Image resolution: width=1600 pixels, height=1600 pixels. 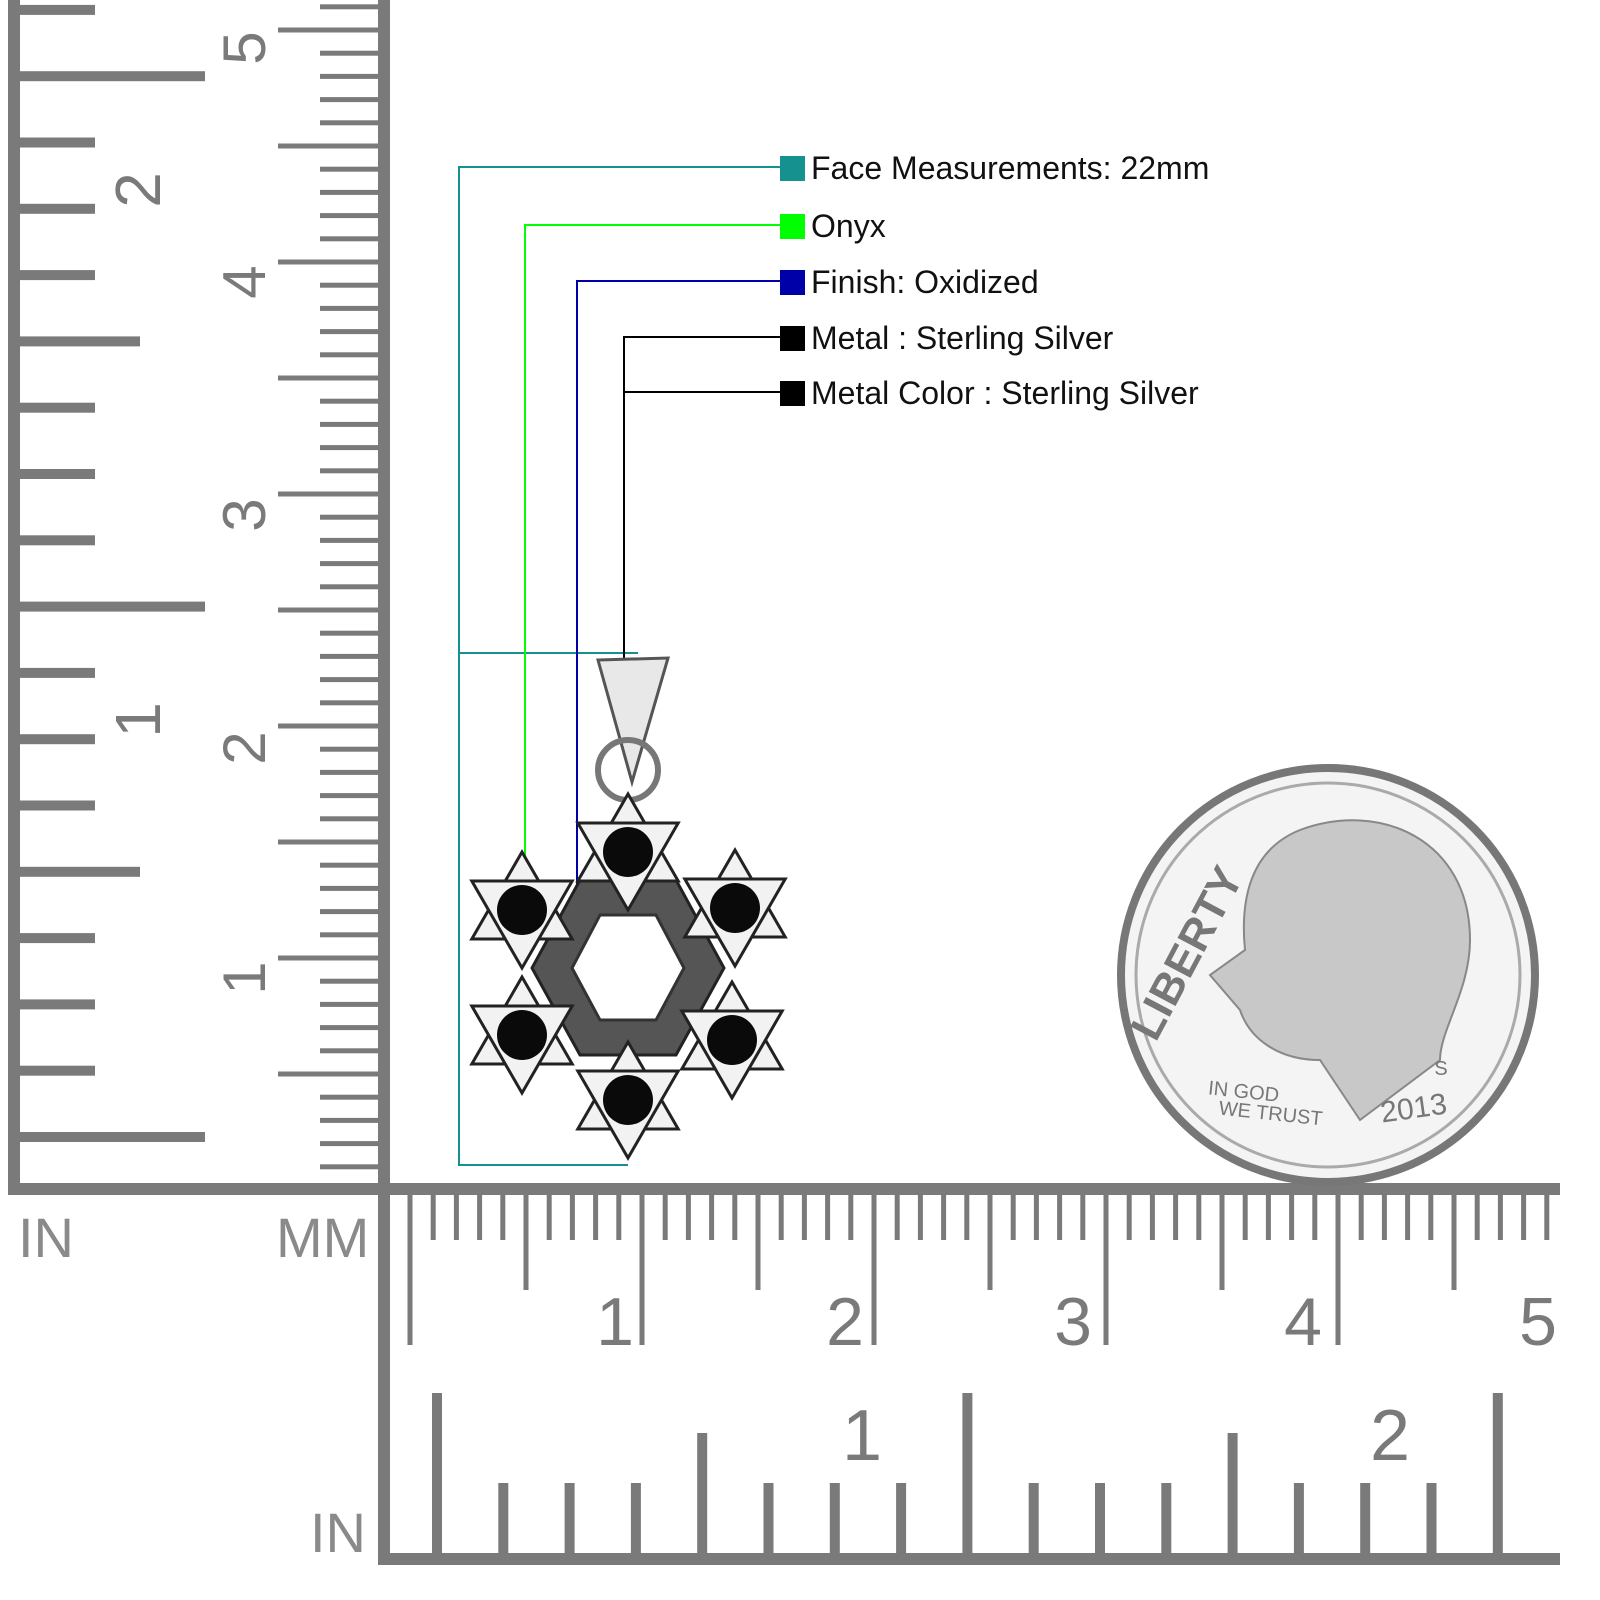 What do you see at coordinates (323, 1237) in the screenshot?
I see `mm-unit-label: MM` at bounding box center [323, 1237].